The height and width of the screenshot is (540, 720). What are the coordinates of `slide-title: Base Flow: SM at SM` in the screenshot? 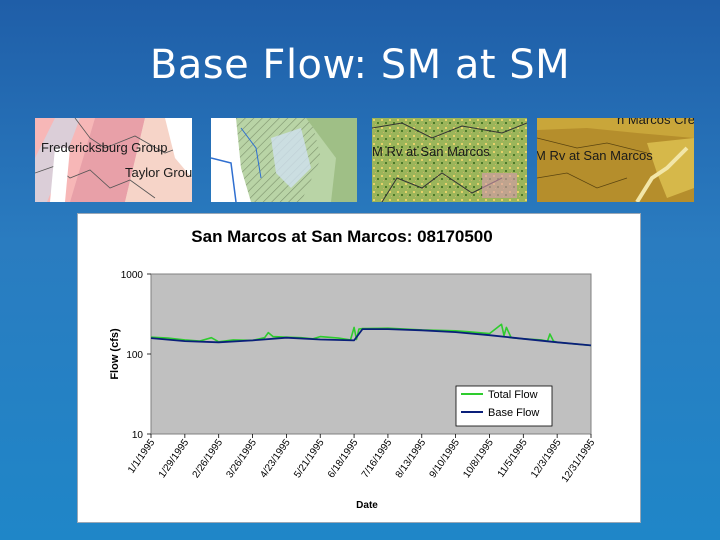 It's located at (360, 65).